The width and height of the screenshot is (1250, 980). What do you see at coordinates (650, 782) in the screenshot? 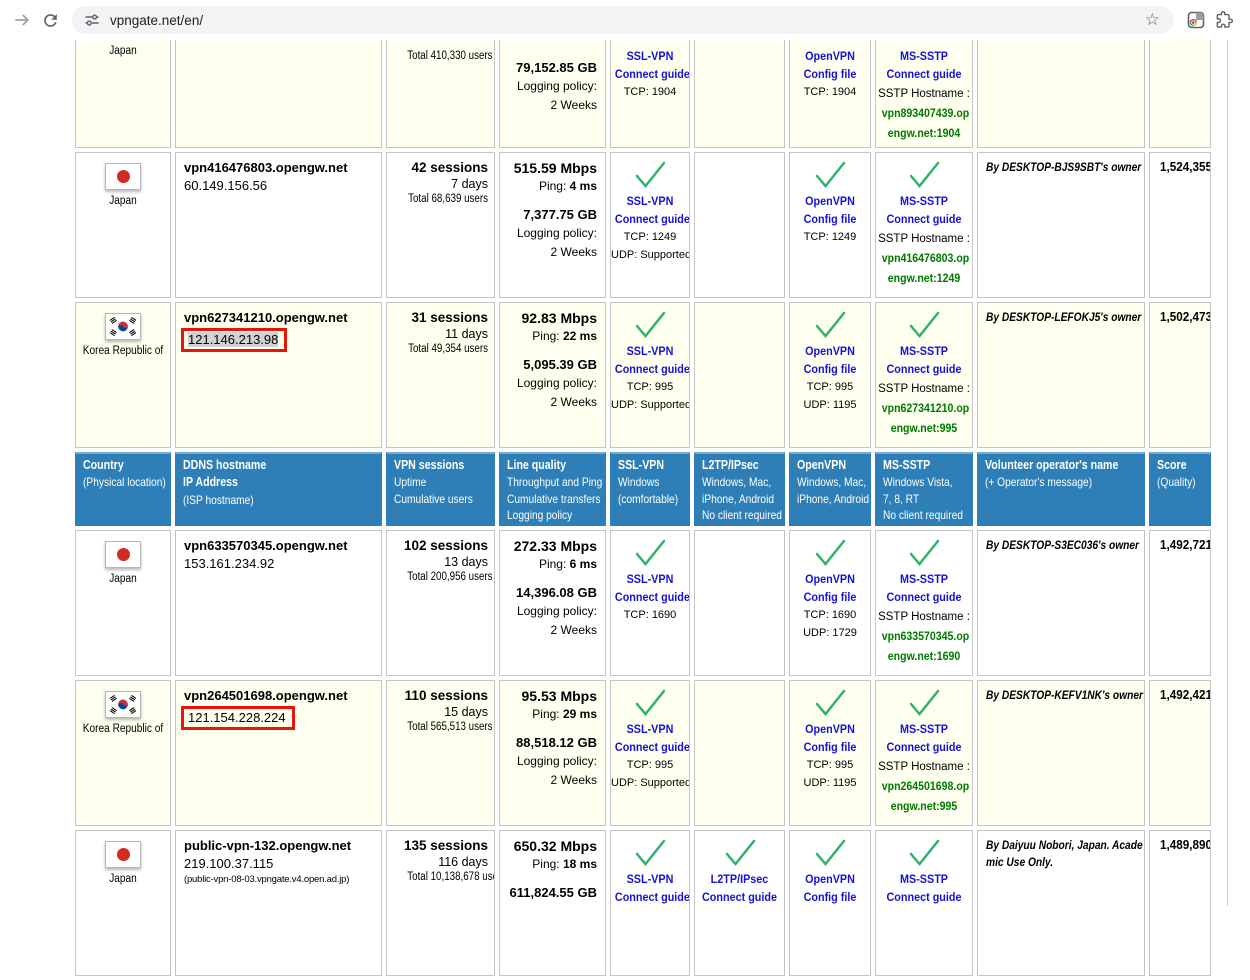
I see `port-info: UDP: Supported` at bounding box center [650, 782].